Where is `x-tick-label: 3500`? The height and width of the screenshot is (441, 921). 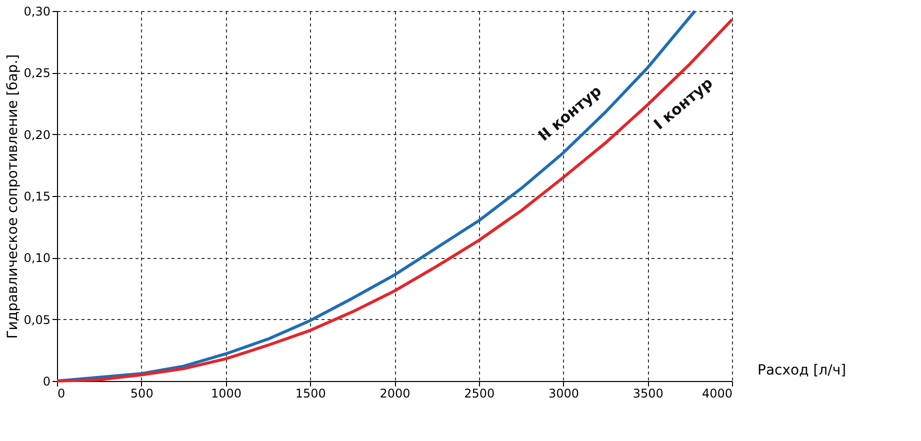
x-tick-label: 3500 is located at coordinates (648, 393).